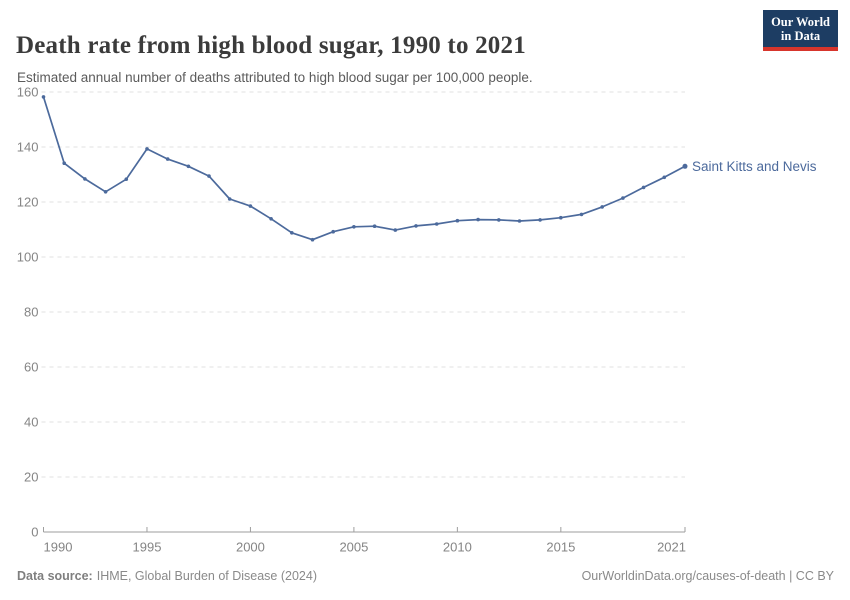 The width and height of the screenshot is (850, 600). I want to click on x-axis-tick-label: 2015, so click(560, 547).